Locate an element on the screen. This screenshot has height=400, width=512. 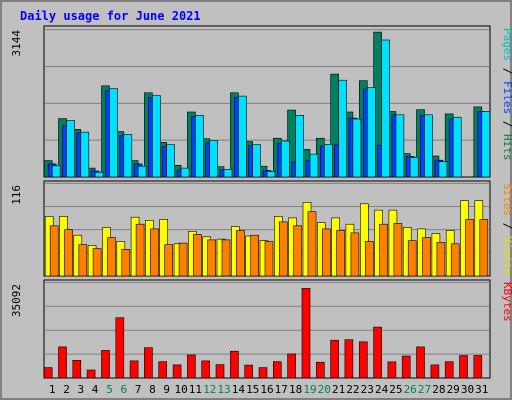
x-label-day-11: 11 is located at coordinates (195, 389).